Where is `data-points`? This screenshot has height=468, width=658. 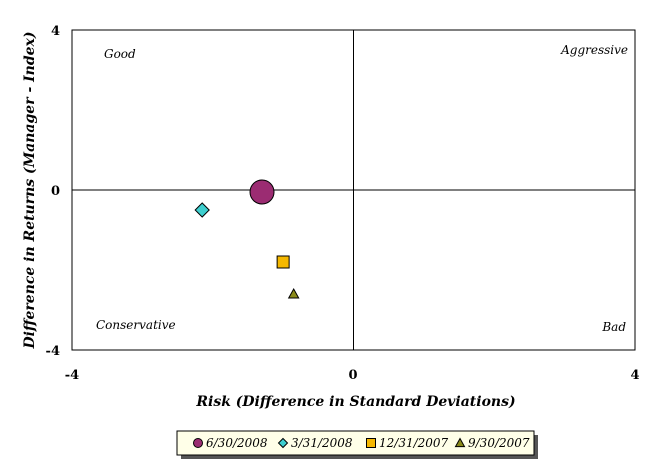
data-points is located at coordinates (247, 239).